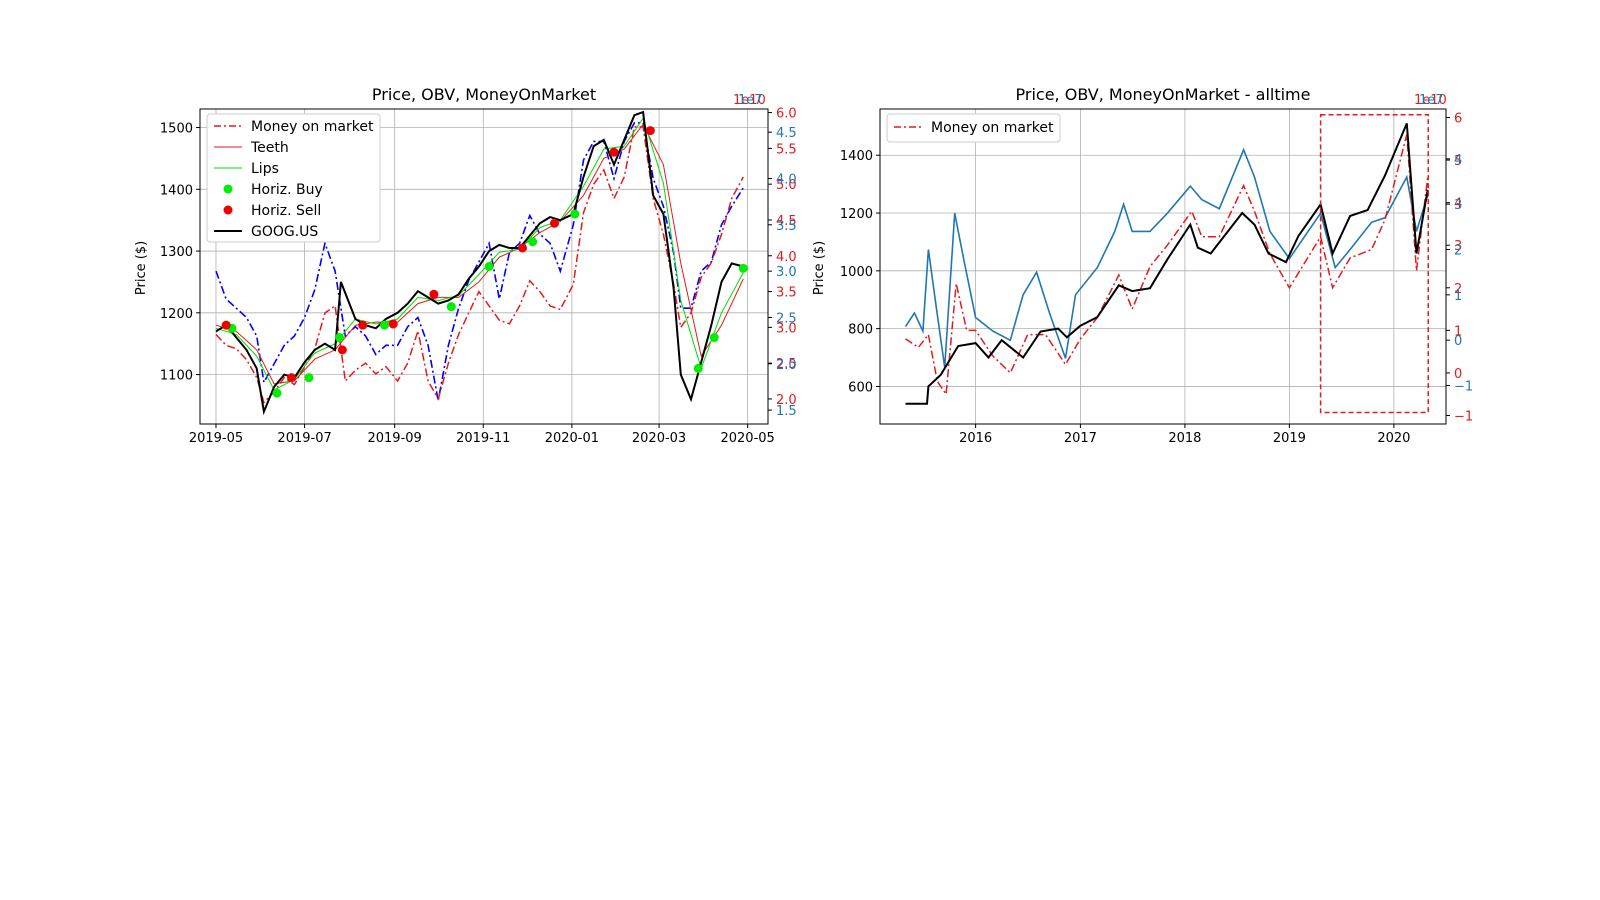 The image size is (1600, 900). Describe the element at coordinates (284, 232) in the screenshot. I see `legend-label: GOOG.US` at that location.